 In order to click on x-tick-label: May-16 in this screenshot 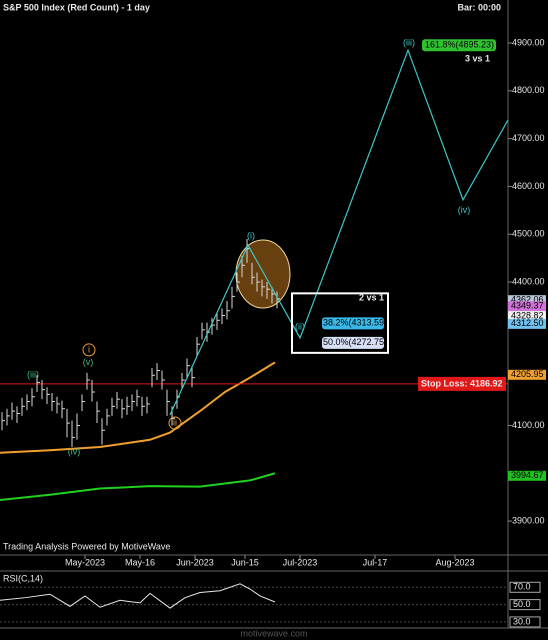, I will do `click(140, 562)`.